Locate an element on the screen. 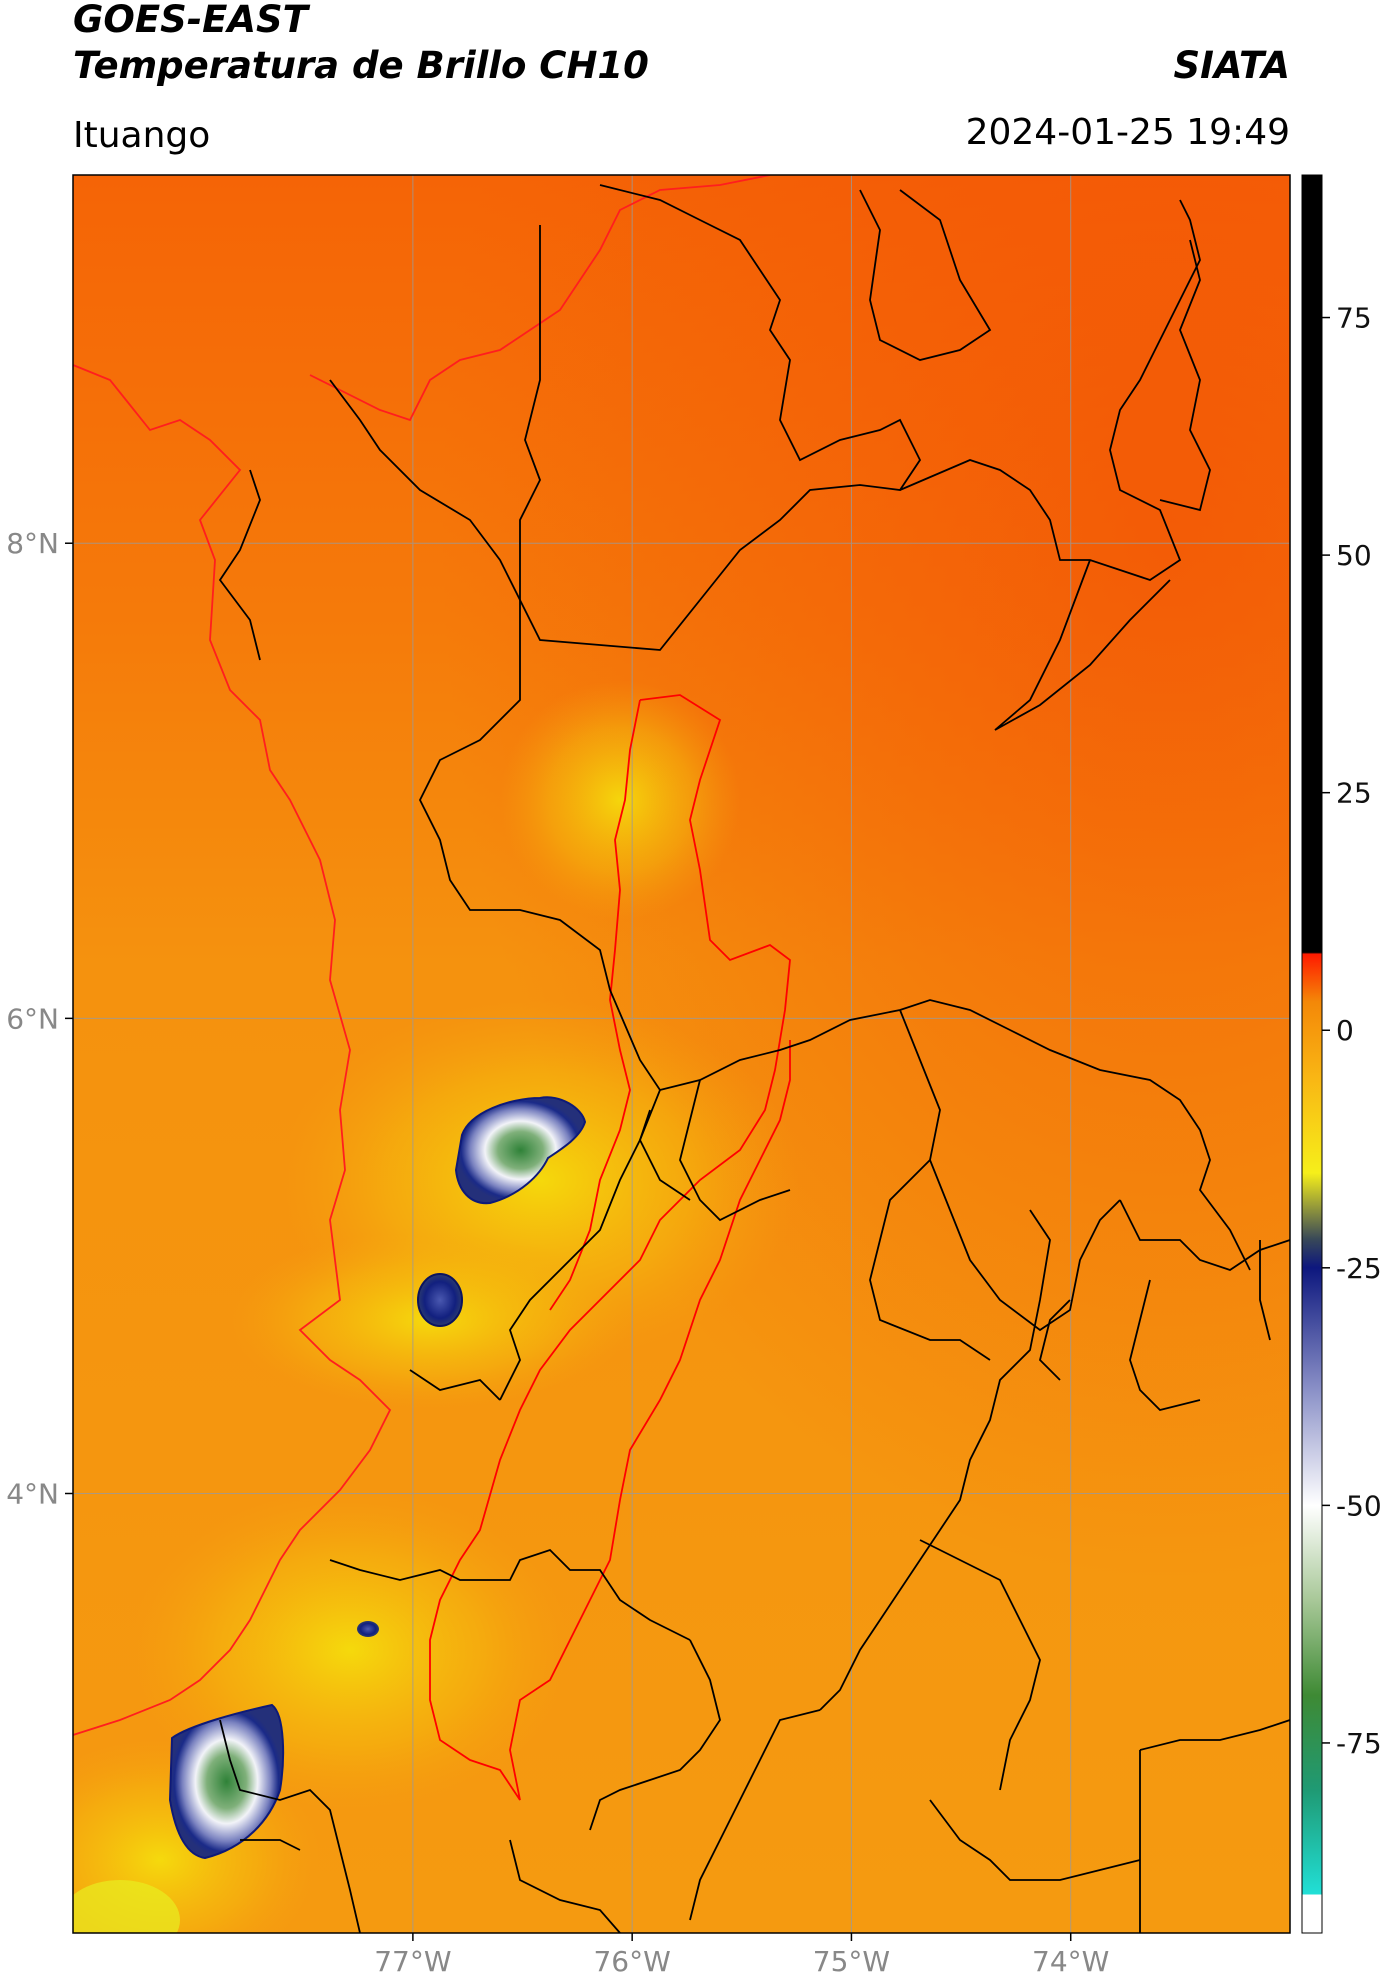 The width and height of the screenshot is (1384, 1981). map-title-product: Temperatura de Brillo CH10 is located at coordinates (361, 65).